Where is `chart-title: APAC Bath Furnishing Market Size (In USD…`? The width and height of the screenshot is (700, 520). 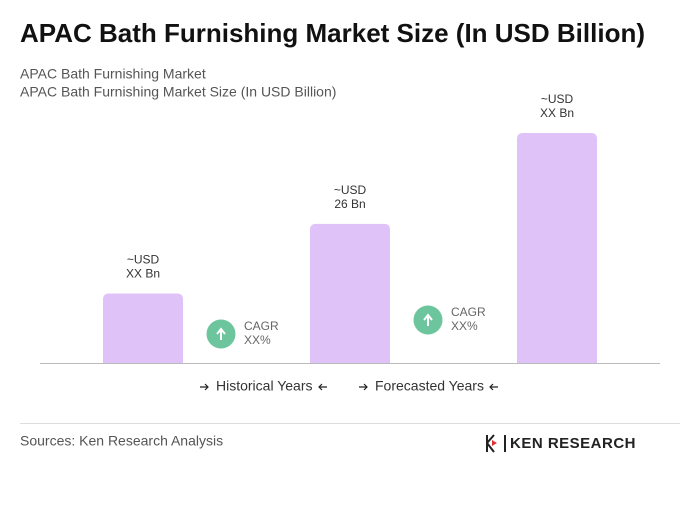 chart-title: APAC Bath Furnishing Market Size (In USD… is located at coordinates (332, 33).